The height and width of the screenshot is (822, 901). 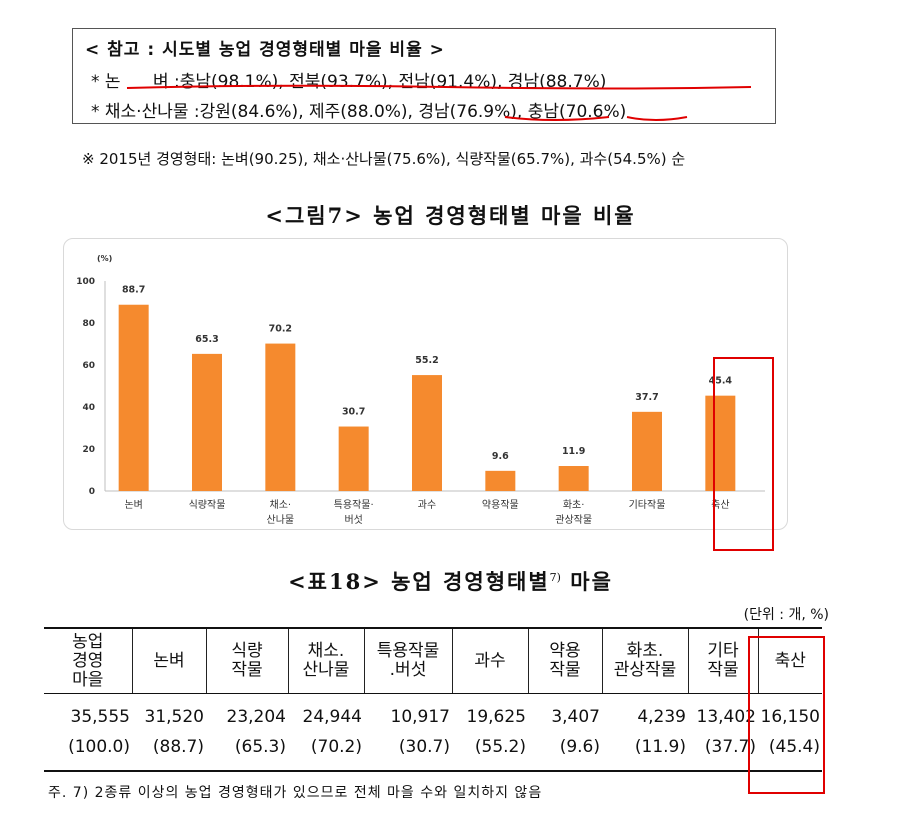 What do you see at coordinates (88, 408) in the screenshot?
I see `y-tick-label: 40` at bounding box center [88, 408].